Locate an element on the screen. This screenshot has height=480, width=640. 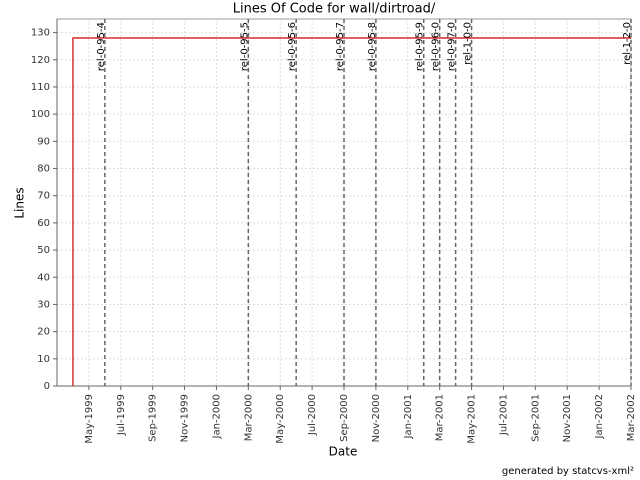
x-tick-label: Jan-2001 is located at coordinates (408, 416).